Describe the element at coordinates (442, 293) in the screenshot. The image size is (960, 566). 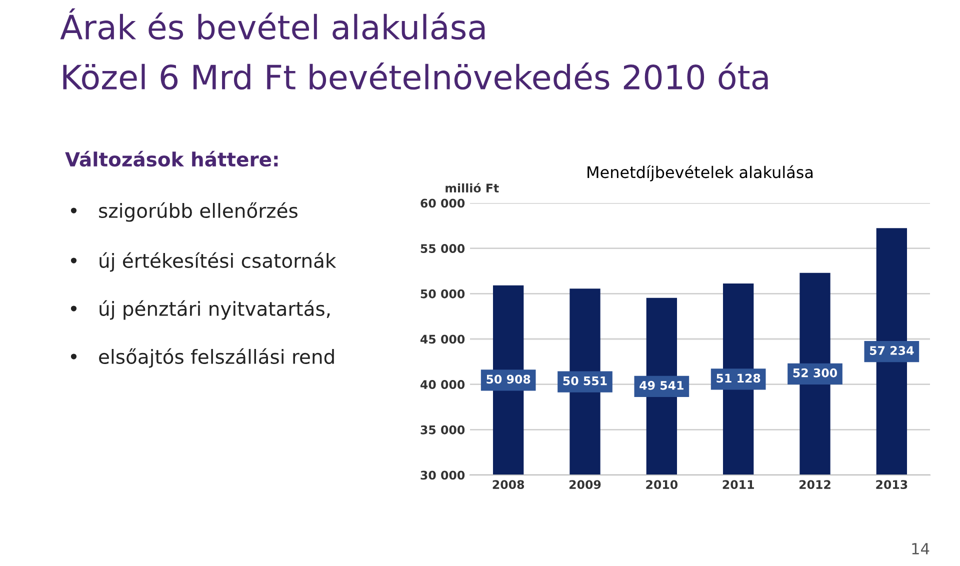
I see `y-tick-label: 50 000` at that location.